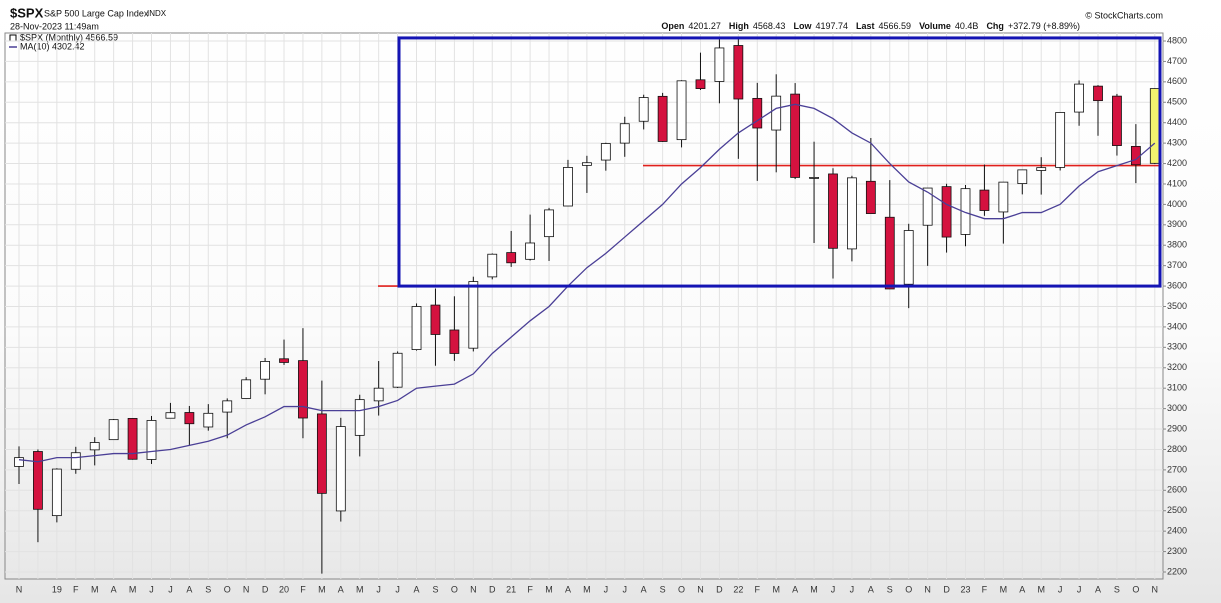 The image size is (1221, 603). I want to click on y-tick-label: 3300, so click(1177, 347).